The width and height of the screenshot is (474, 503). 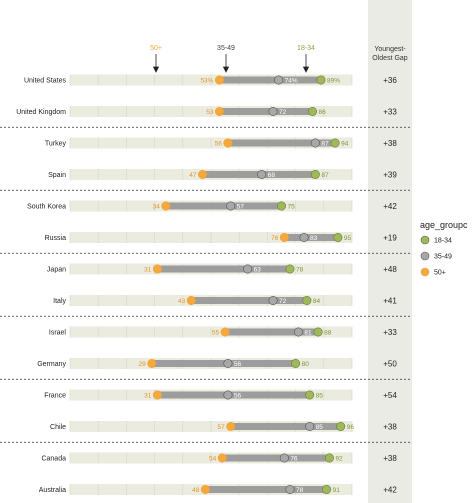 What do you see at coordinates (182, 301) in the screenshot?
I see `value-label-old: 43` at bounding box center [182, 301].